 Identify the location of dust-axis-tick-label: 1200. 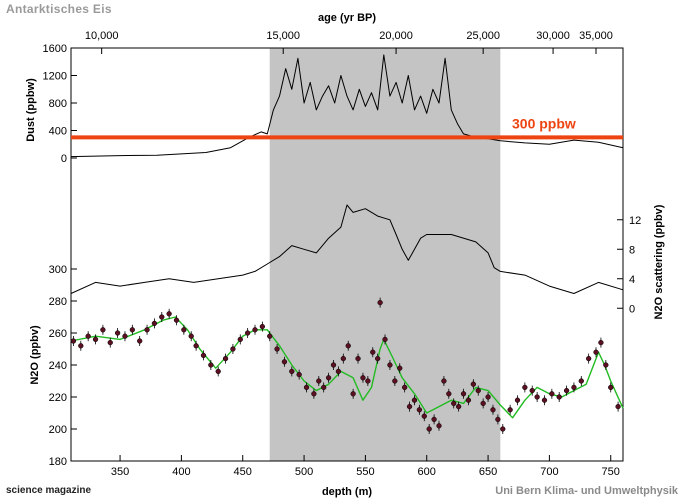
(55, 77).